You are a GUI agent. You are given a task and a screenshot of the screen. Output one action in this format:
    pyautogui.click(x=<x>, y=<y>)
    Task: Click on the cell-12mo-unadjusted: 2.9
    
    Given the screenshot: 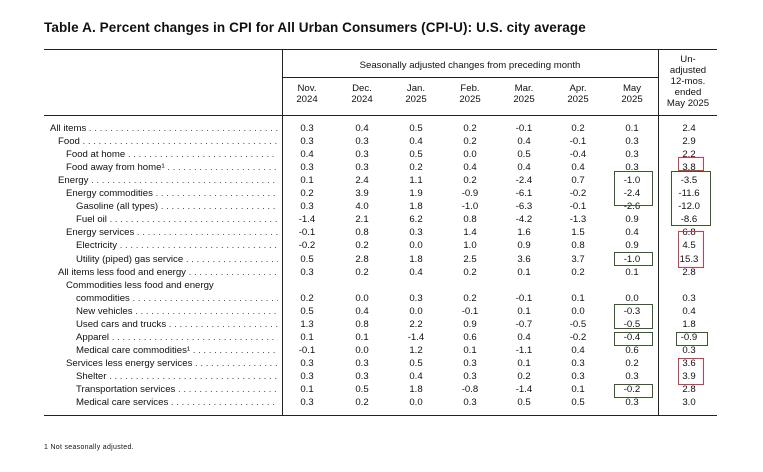 What is the action you would take?
    pyautogui.click(x=689, y=142)
    